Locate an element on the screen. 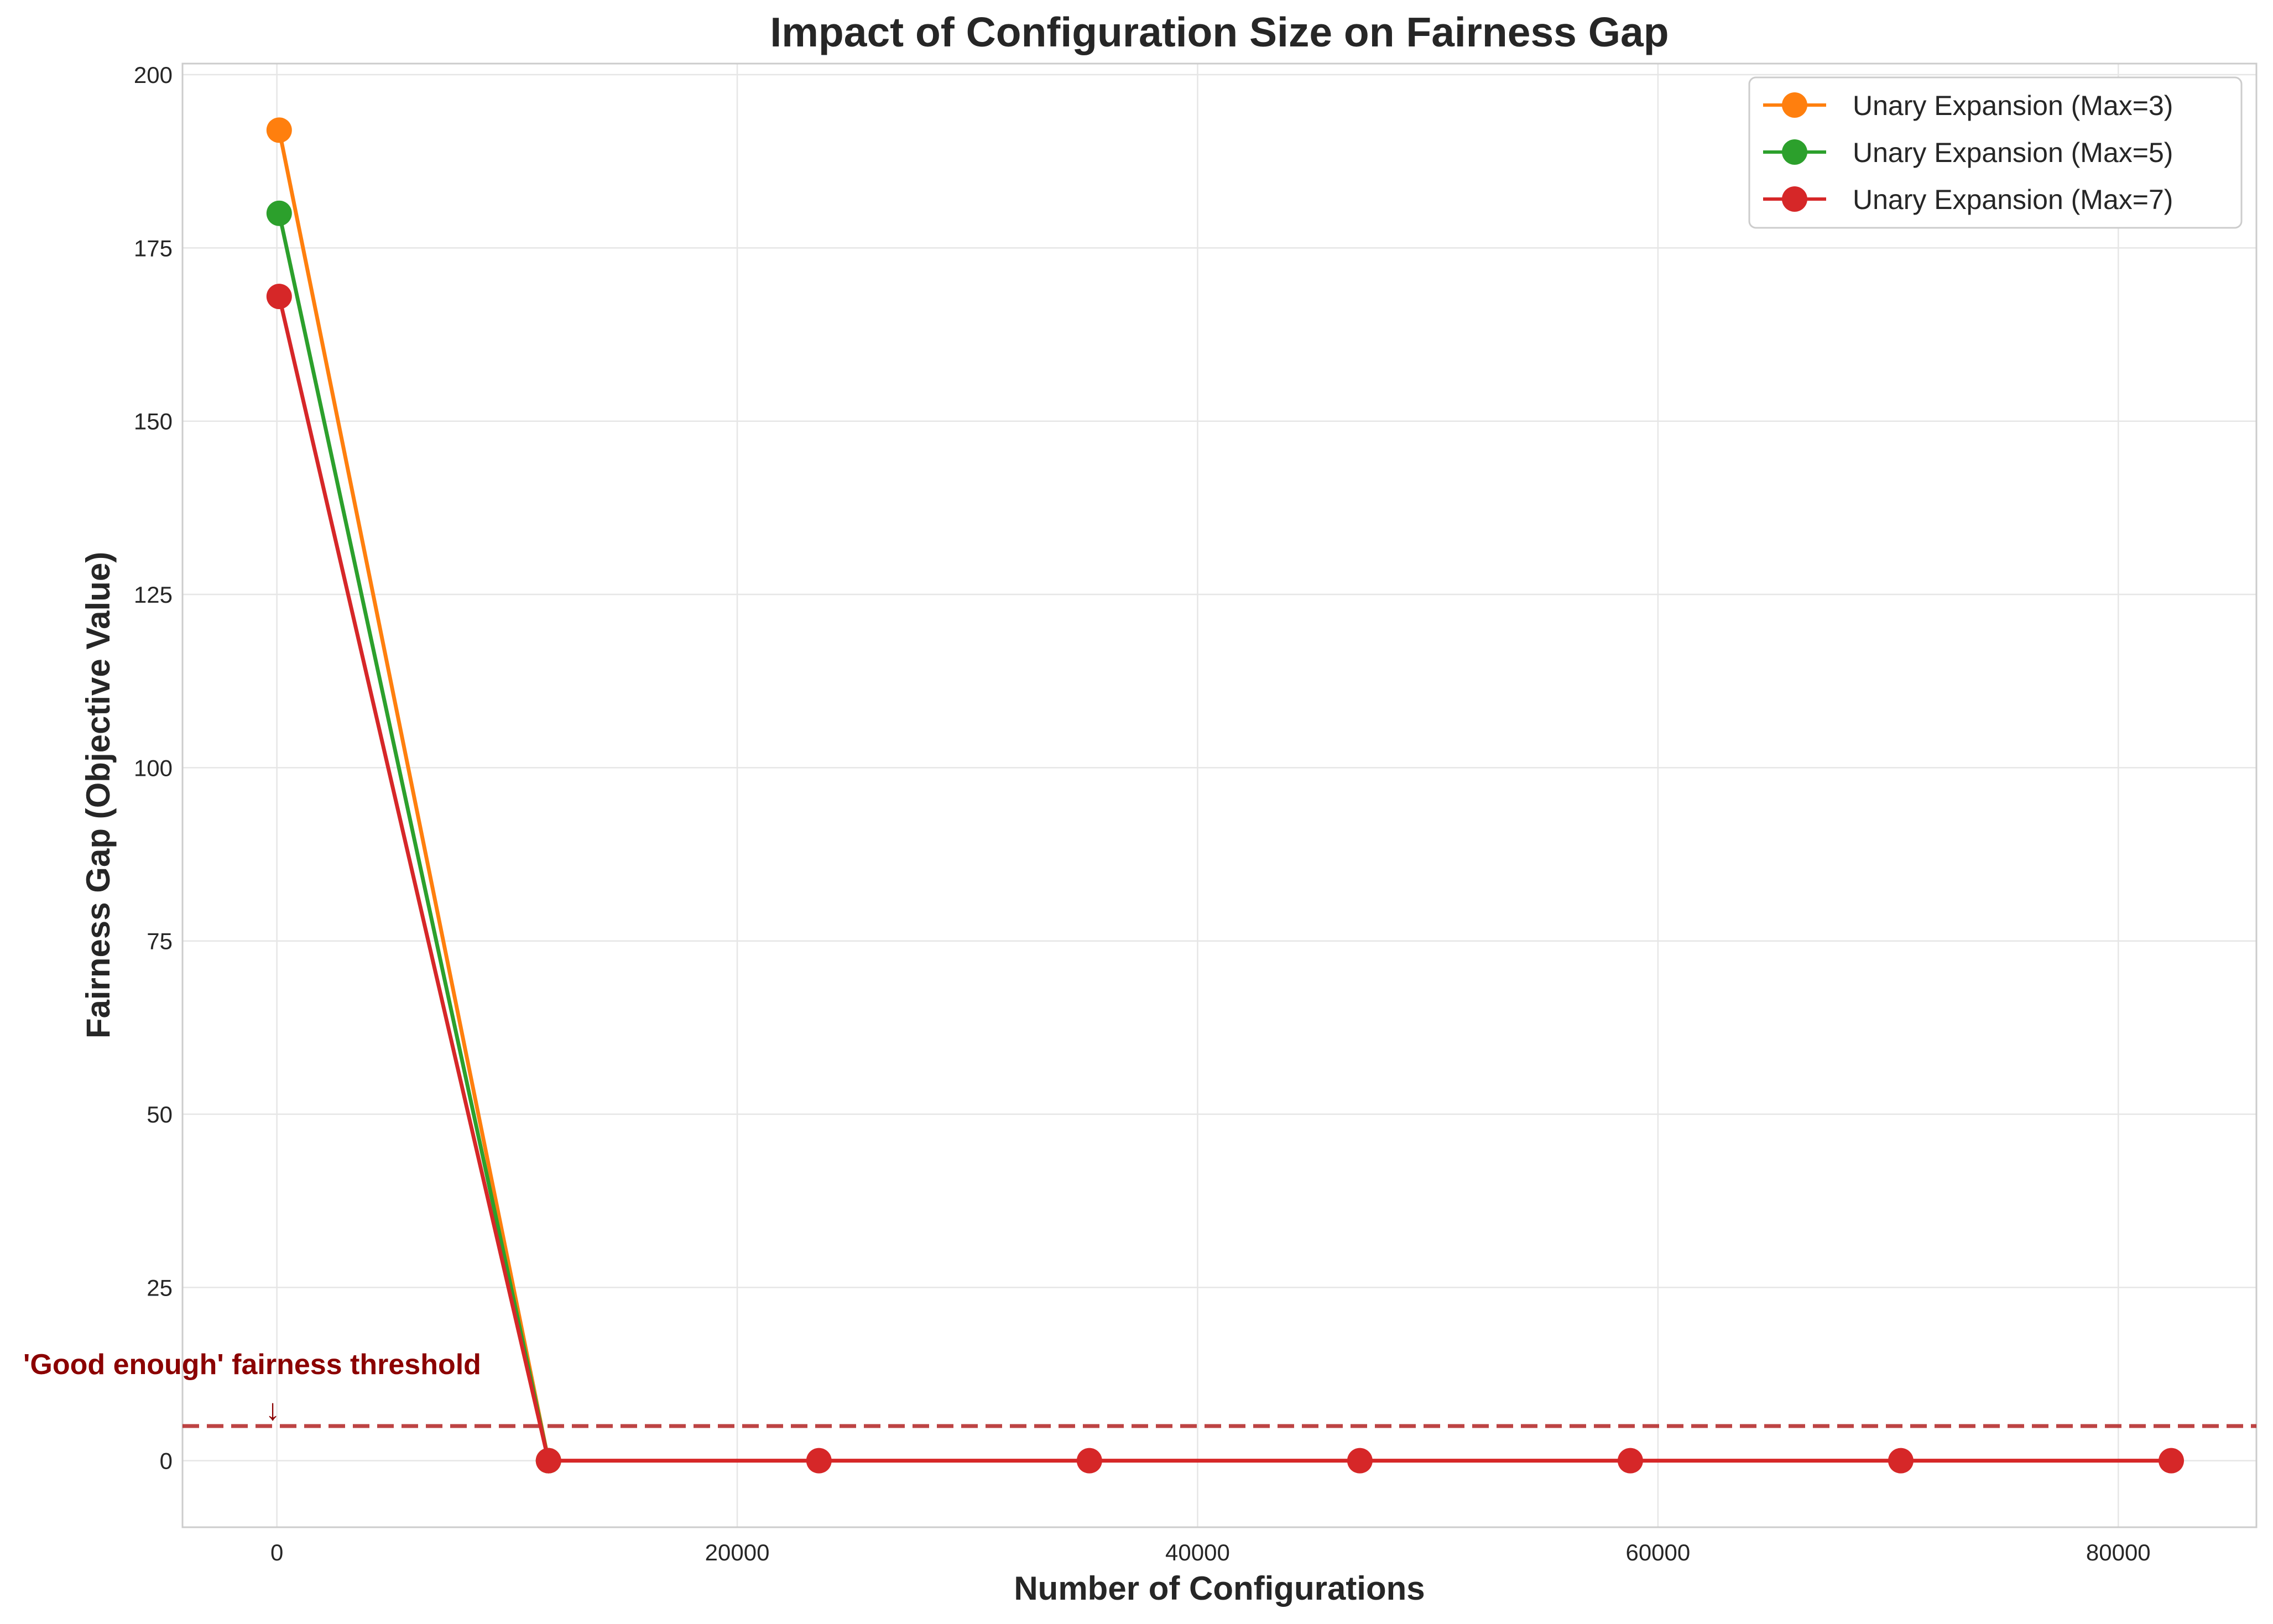 The height and width of the screenshot is (1624, 2273). y-tick-label: 25 is located at coordinates (160, 1288).